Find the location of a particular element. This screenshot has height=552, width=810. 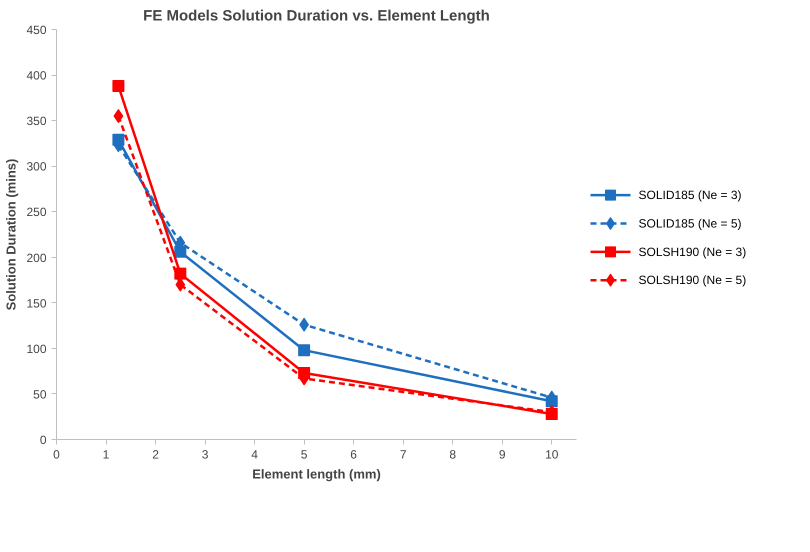

legend-label: SOLID185 (Ne = 3) is located at coordinates (690, 195).